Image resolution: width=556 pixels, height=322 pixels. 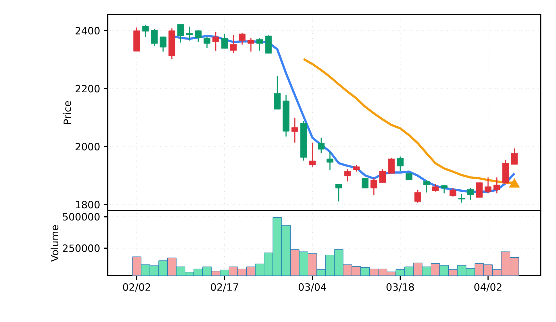 What do you see at coordinates (81, 248) in the screenshot?
I see `y-tick-label: 250000` at bounding box center [81, 248].